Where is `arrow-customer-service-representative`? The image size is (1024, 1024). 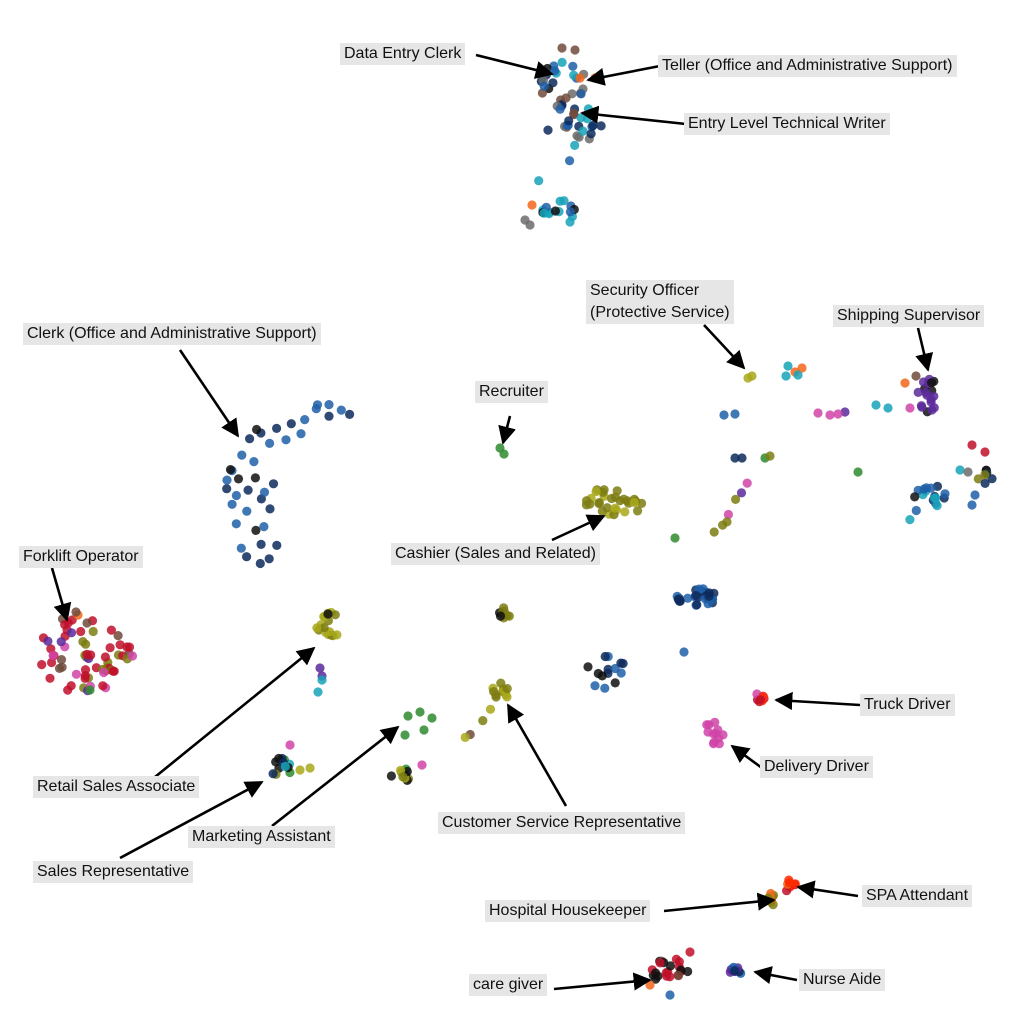 arrow-customer-service-representative is located at coordinates (537, 755).